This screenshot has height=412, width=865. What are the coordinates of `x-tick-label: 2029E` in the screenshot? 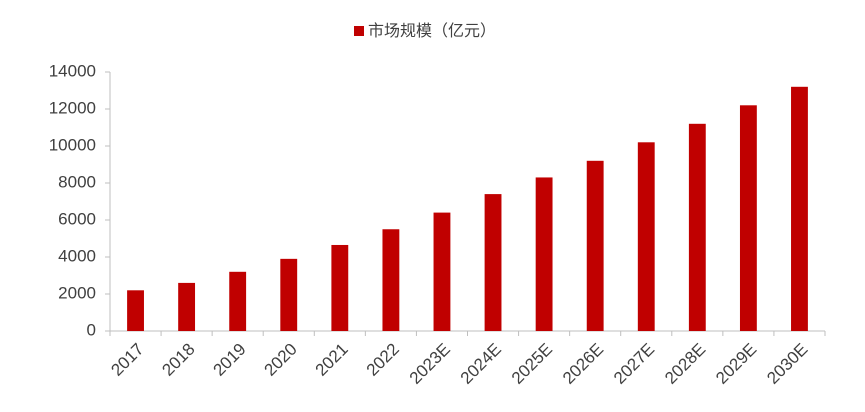 It's located at (736, 364).